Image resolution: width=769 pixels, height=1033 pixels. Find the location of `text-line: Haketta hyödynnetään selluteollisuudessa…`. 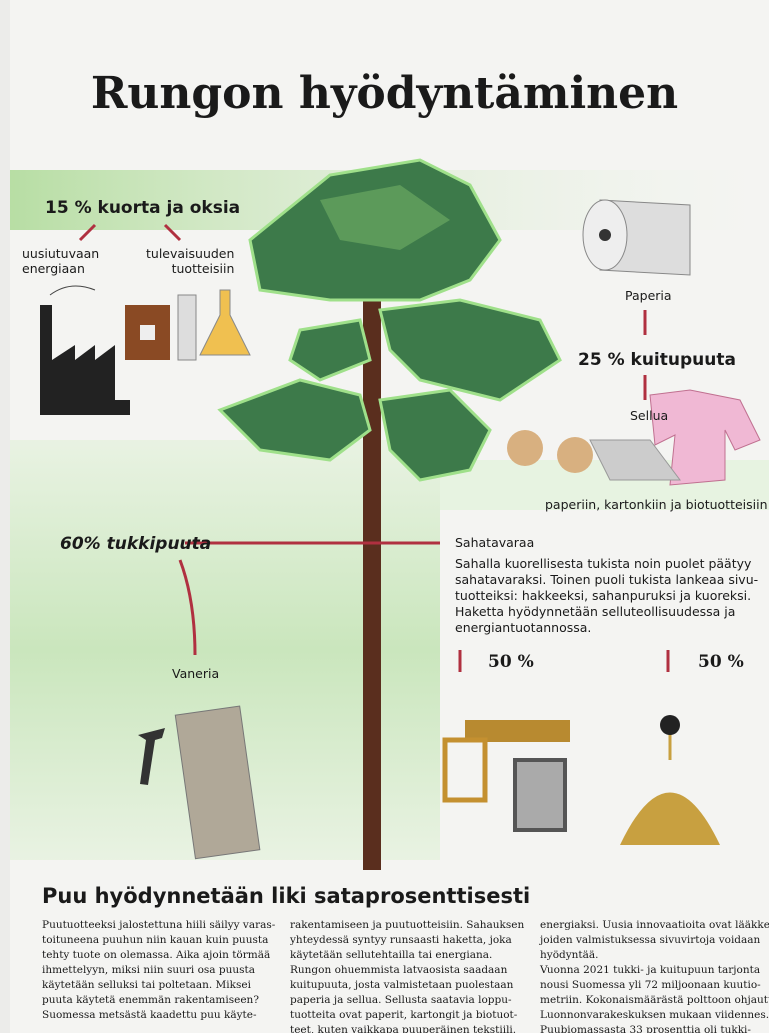

text-line: Haketta hyödynnetään selluteollisuudessa… is located at coordinates (595, 611).